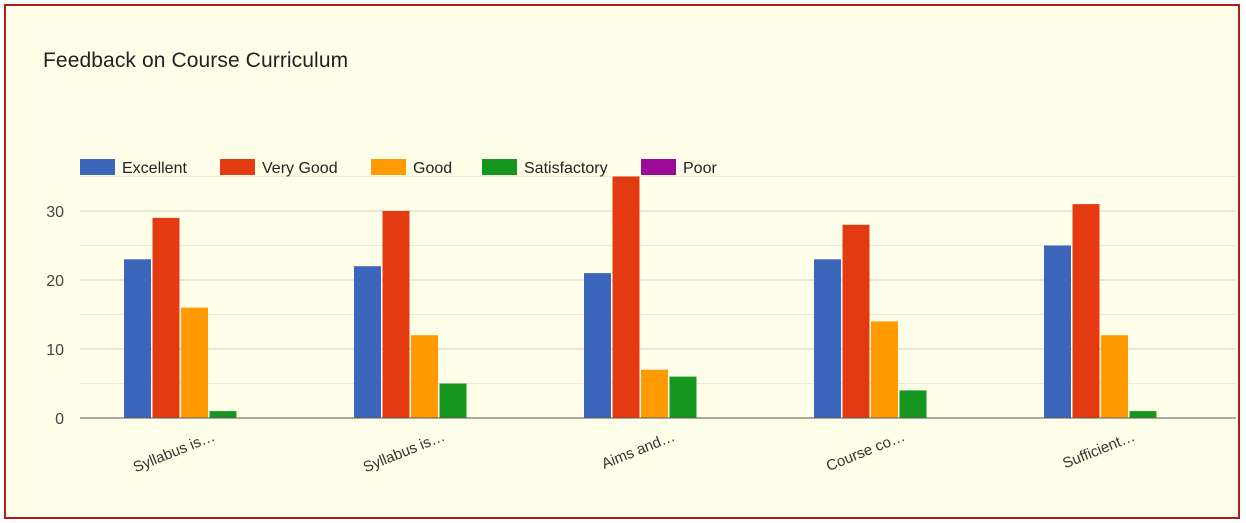  What do you see at coordinates (300, 168) in the screenshot?
I see `legend-label: Very Good` at bounding box center [300, 168].